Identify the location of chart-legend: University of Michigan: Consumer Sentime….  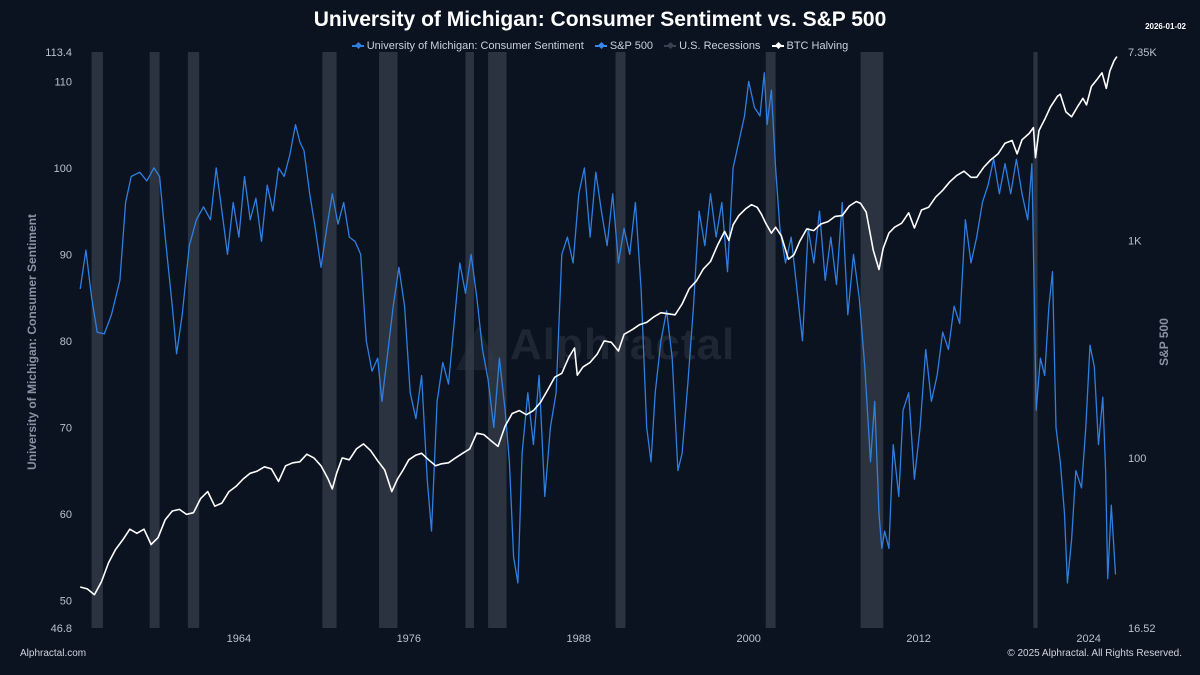
(600, 46).